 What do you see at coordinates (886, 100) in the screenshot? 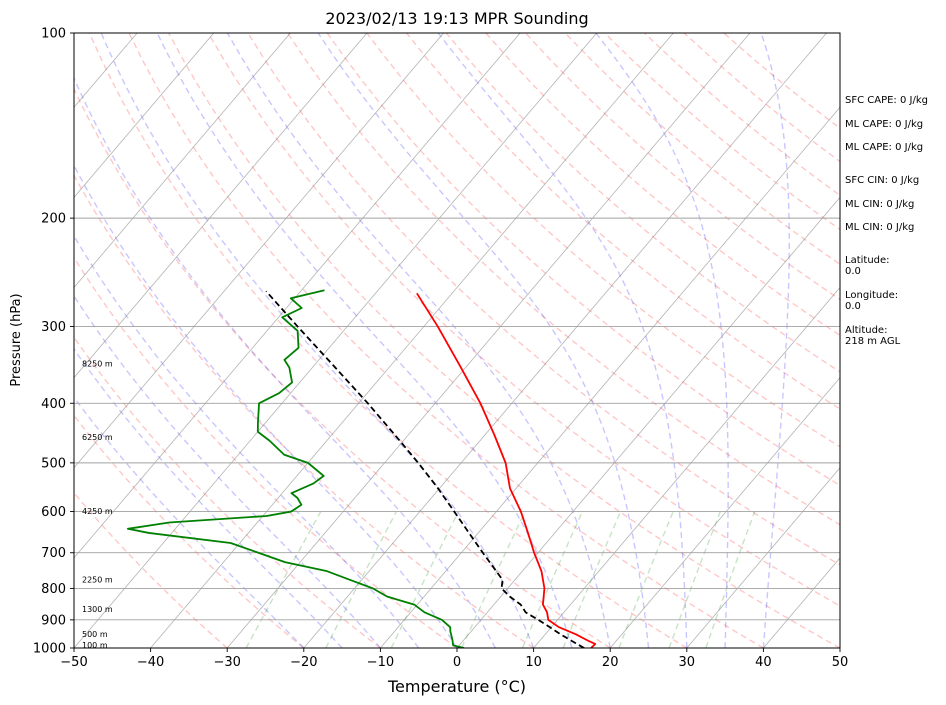
I see `sfc-cape-label: SFC CAPE: 0 J/kg` at bounding box center [886, 100].